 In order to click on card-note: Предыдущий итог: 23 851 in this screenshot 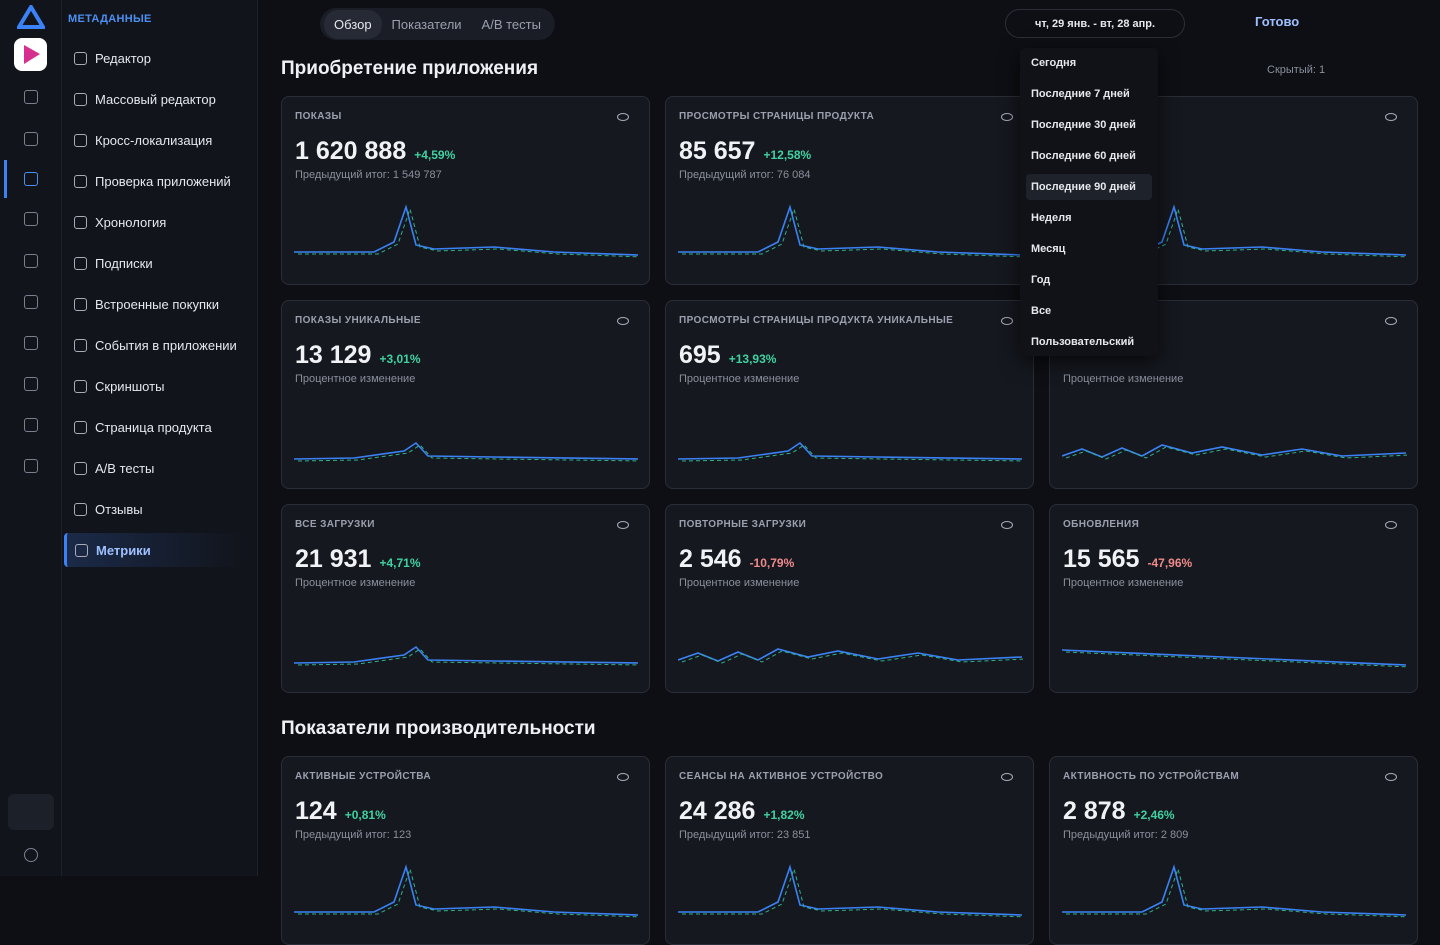, I will do `click(745, 835)`.